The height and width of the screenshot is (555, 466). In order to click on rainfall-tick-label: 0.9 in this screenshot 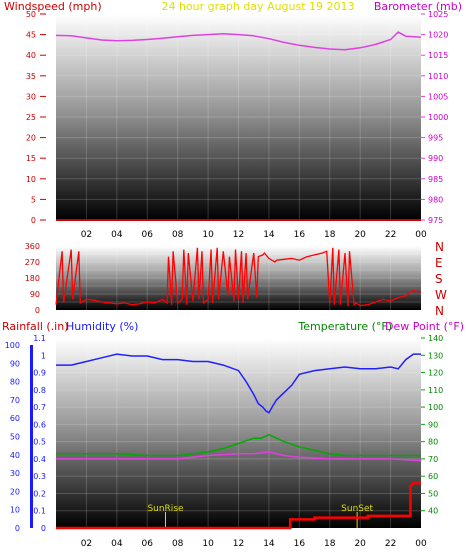, I will do `click(39, 373)`.